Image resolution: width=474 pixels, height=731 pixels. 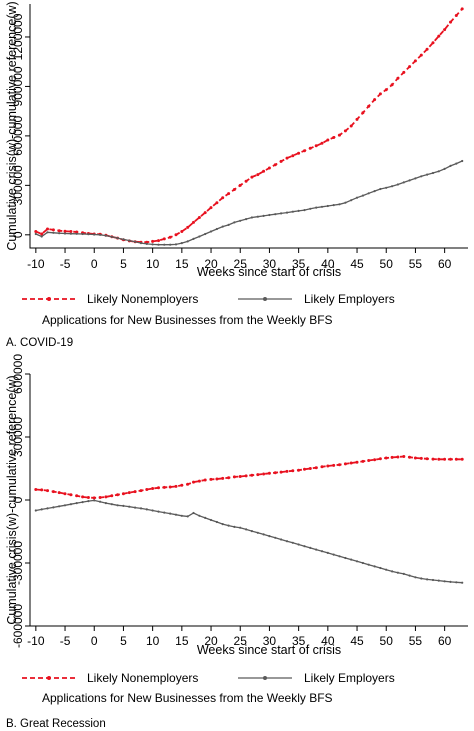 What do you see at coordinates (18, 36) in the screenshot?
I see `y-tick-label: 1200000` at bounding box center [18, 36].